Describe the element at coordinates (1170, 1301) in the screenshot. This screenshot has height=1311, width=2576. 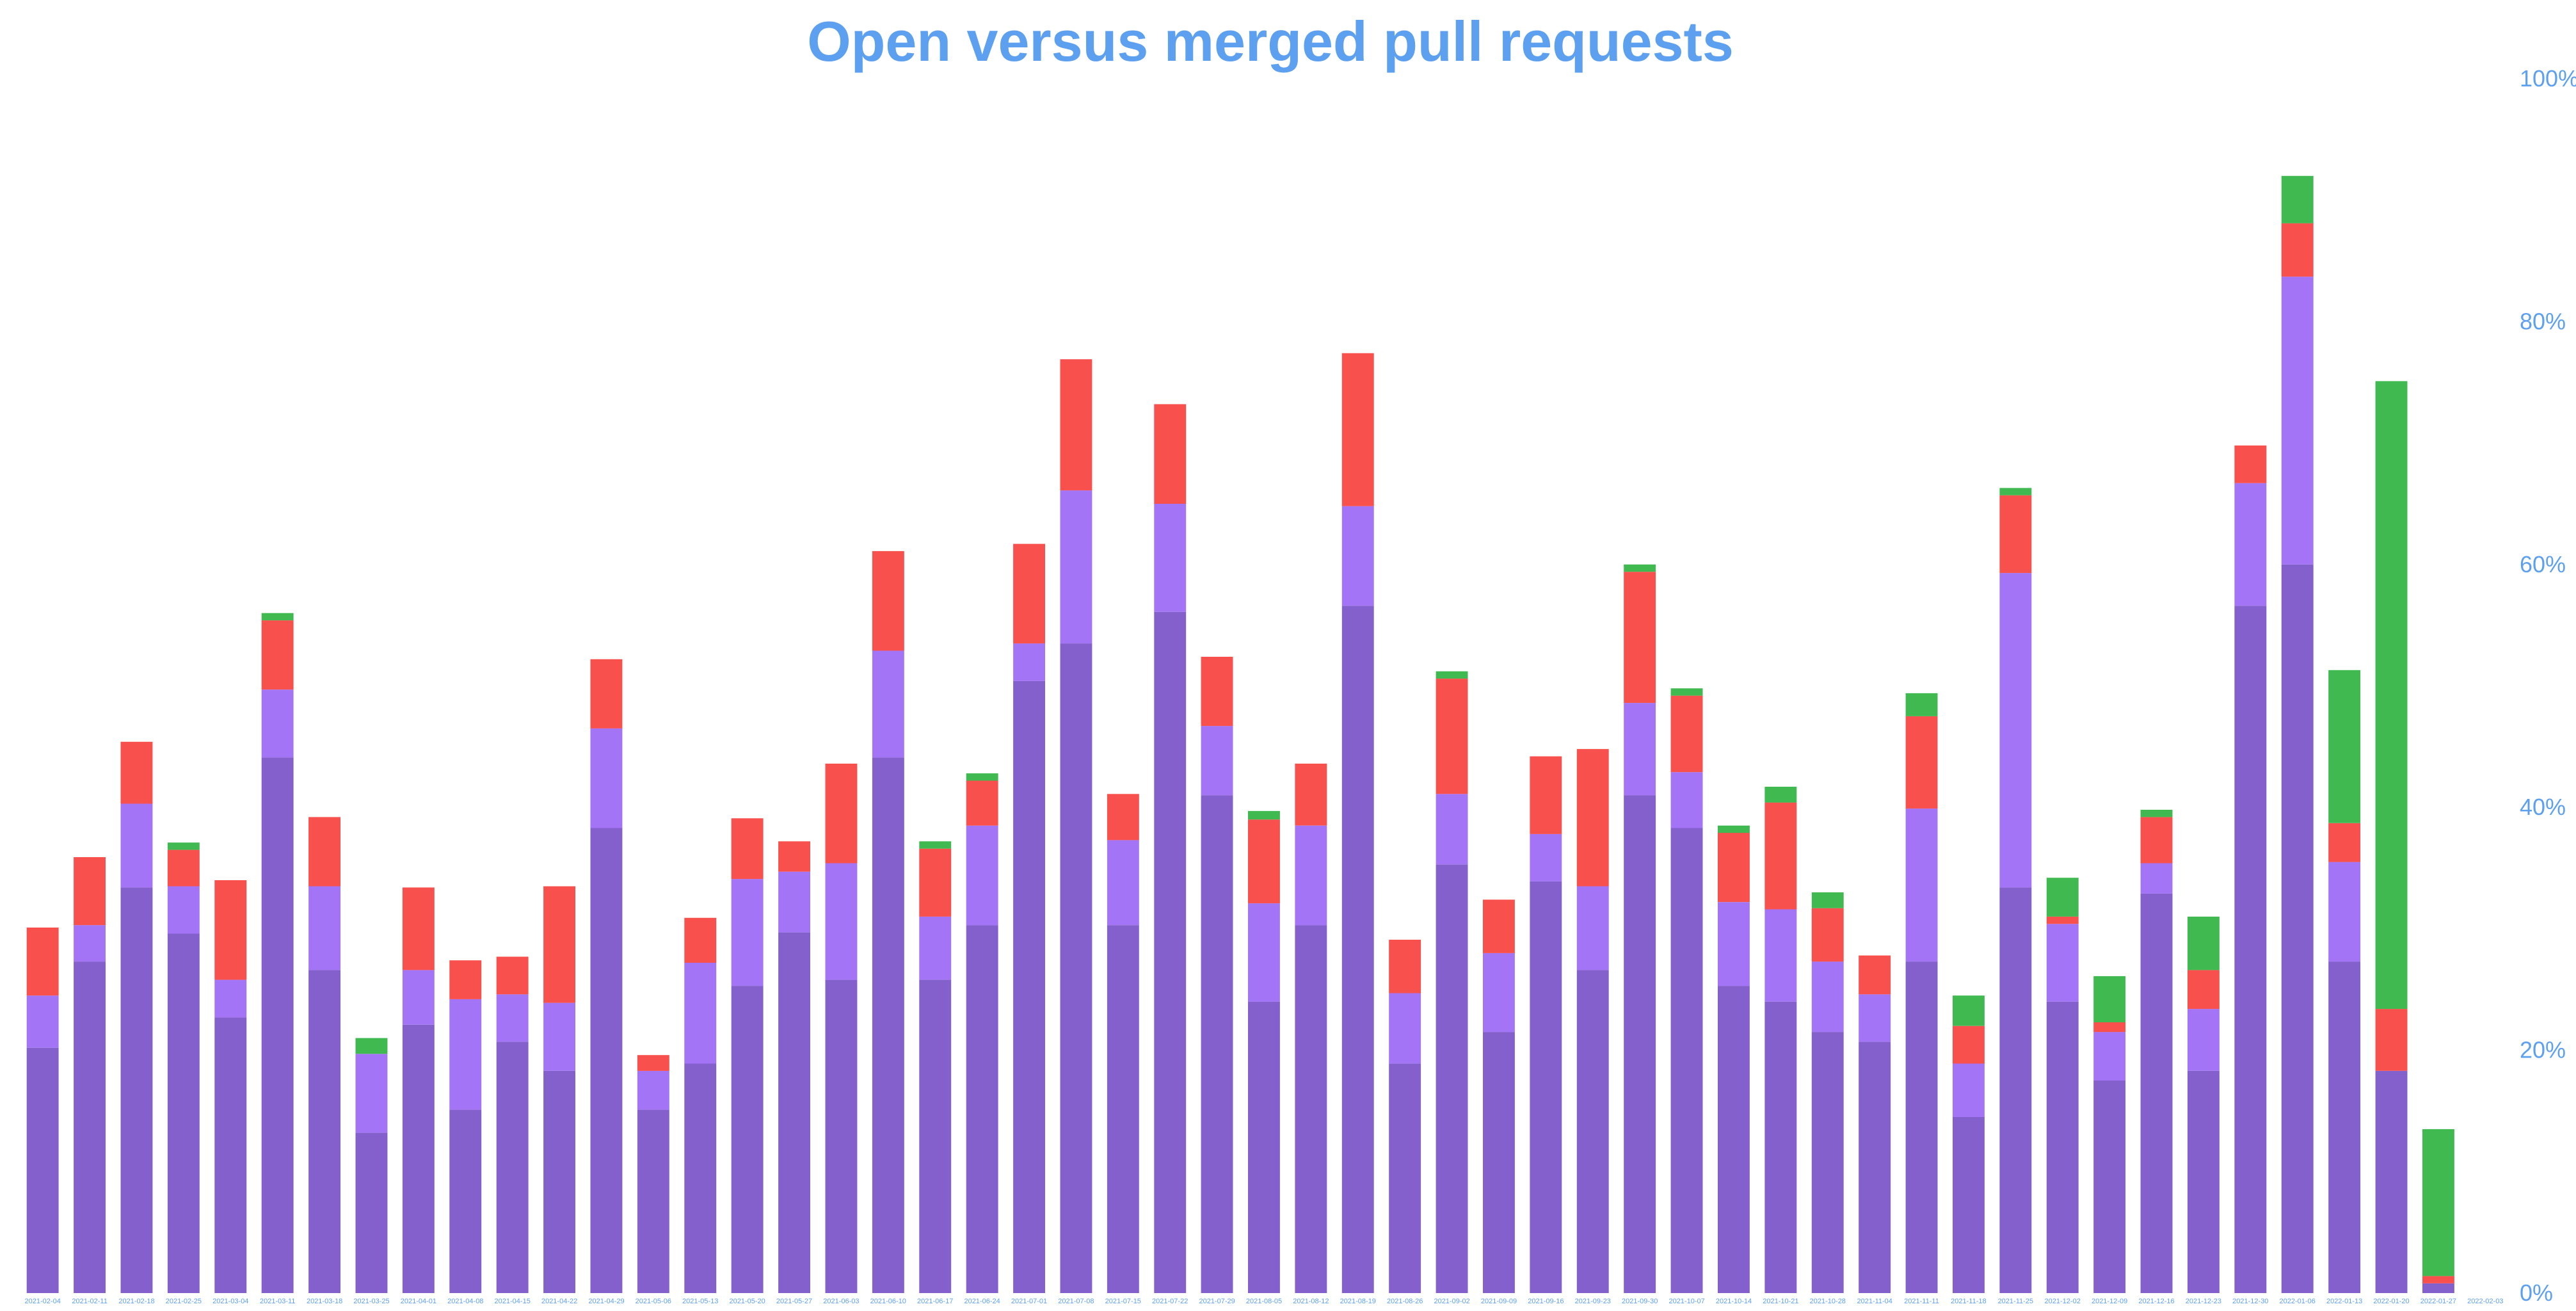
I see `x-tick-label: 2021-07-22` at that location.